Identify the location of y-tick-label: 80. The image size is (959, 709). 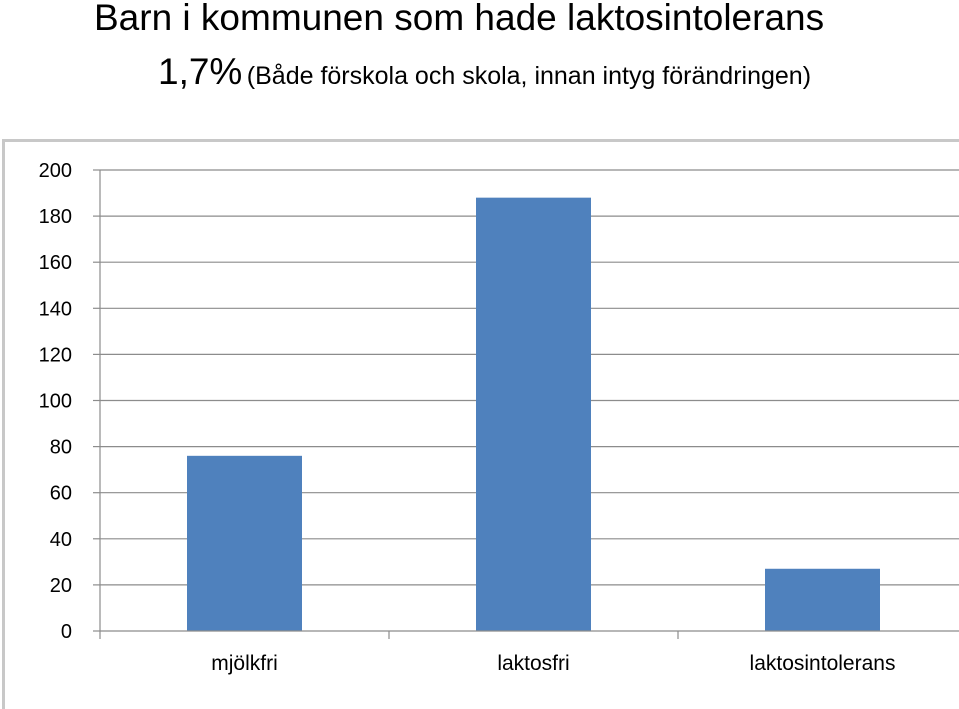
(61, 448).